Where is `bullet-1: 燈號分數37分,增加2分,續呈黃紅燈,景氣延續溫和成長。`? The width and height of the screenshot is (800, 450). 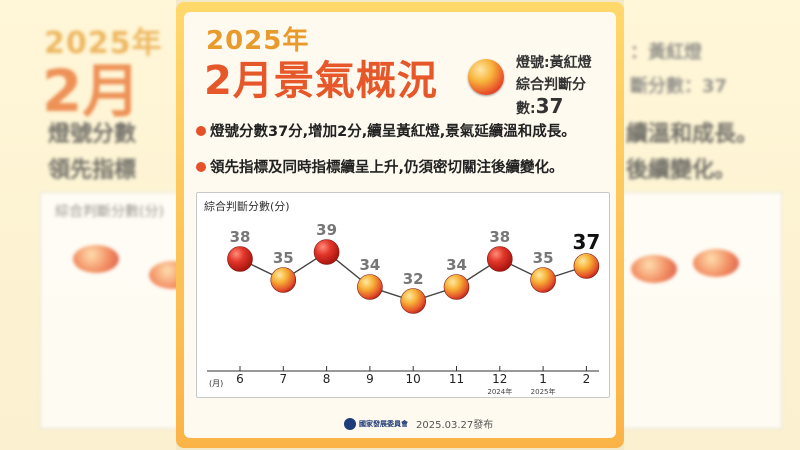 bullet-1: 燈號分數37分,增加2分,續呈黃紅燈,景氣延續溫和成長。 is located at coordinates (386, 130).